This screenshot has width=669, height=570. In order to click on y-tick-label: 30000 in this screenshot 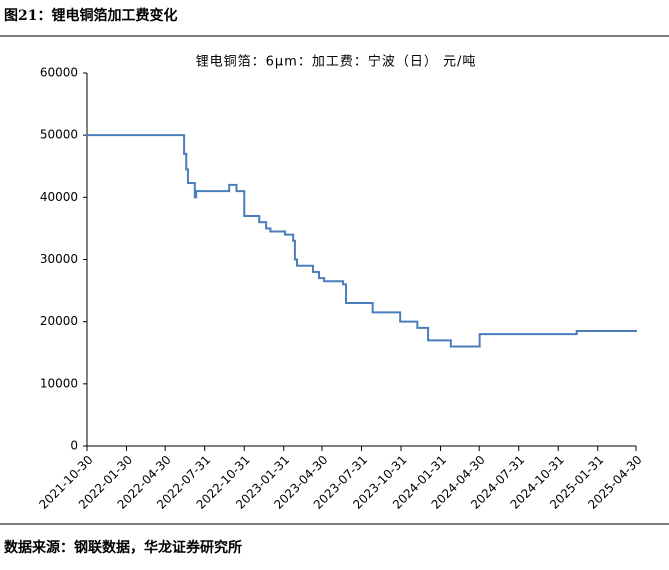, I will do `click(59, 259)`.